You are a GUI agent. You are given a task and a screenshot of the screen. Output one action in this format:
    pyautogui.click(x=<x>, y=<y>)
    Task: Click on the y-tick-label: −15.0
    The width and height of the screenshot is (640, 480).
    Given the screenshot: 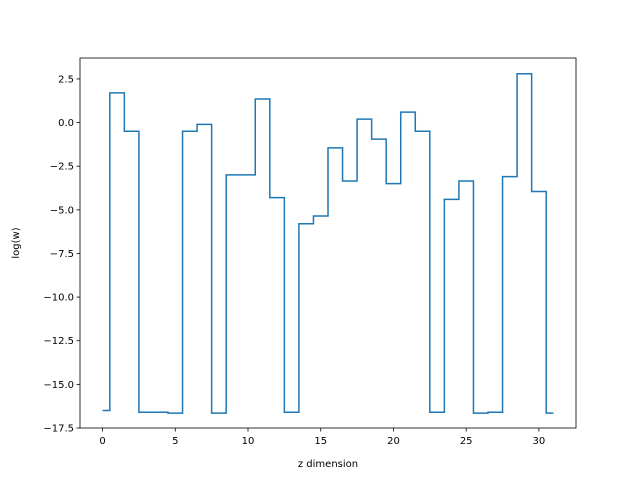 What is the action you would take?
    pyautogui.click(x=58, y=385)
    